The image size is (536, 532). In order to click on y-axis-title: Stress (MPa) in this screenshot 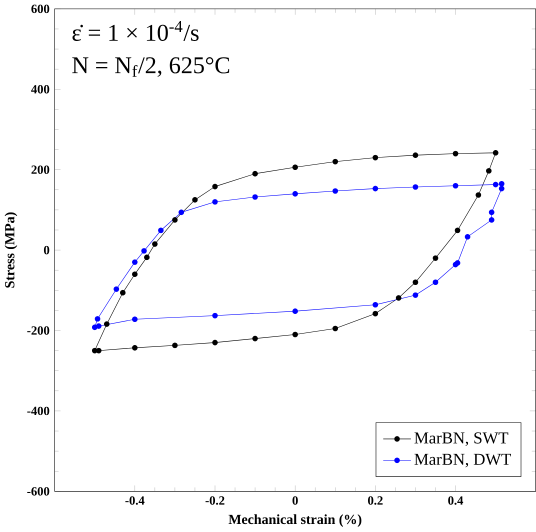, I will do `click(11, 250)`.